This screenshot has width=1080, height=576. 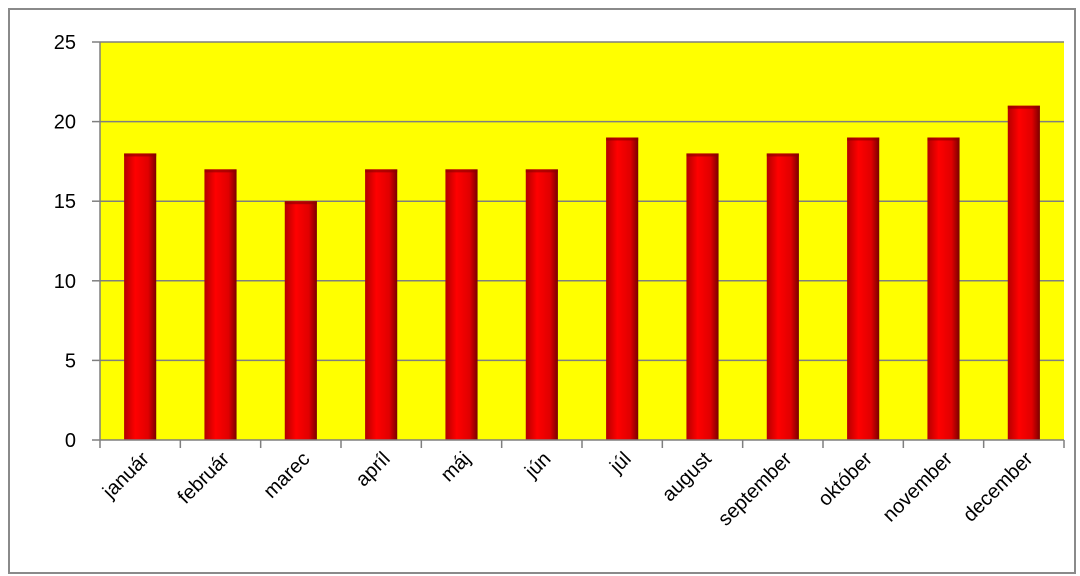 What do you see at coordinates (845, 479) in the screenshot?
I see `x-tick-label: október` at bounding box center [845, 479].